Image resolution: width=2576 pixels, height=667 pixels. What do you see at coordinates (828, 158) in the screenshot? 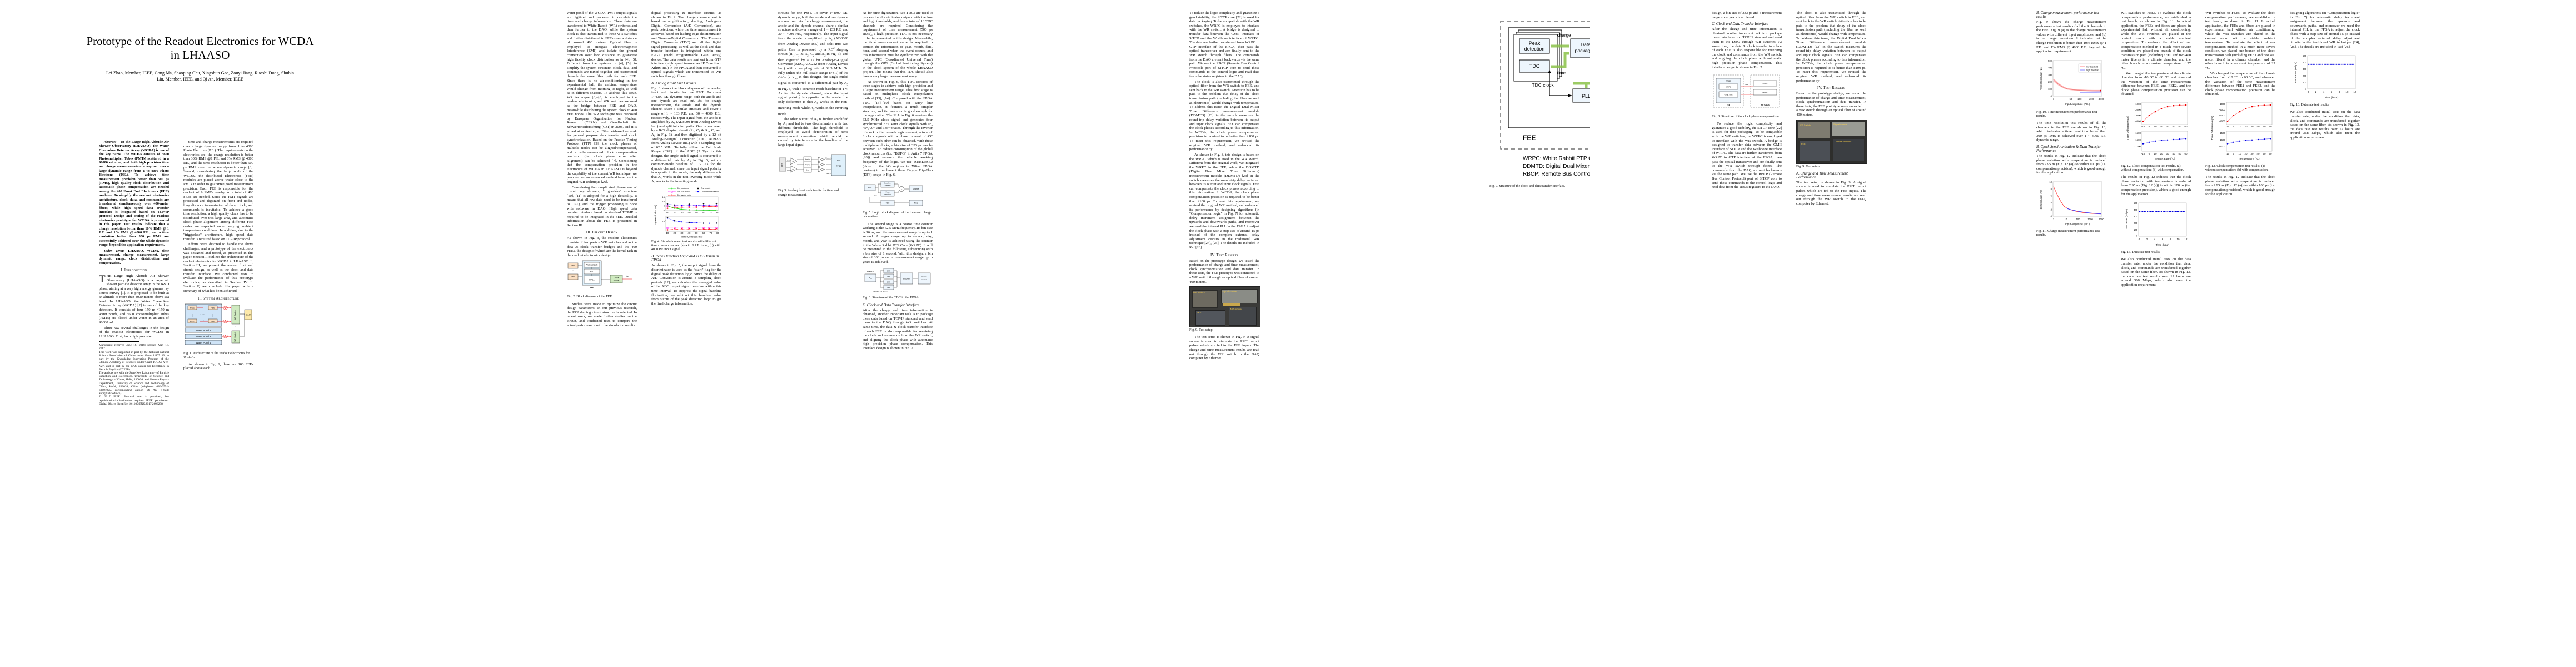
I see `svg-text: Charge in.` at bounding box center [828, 158].